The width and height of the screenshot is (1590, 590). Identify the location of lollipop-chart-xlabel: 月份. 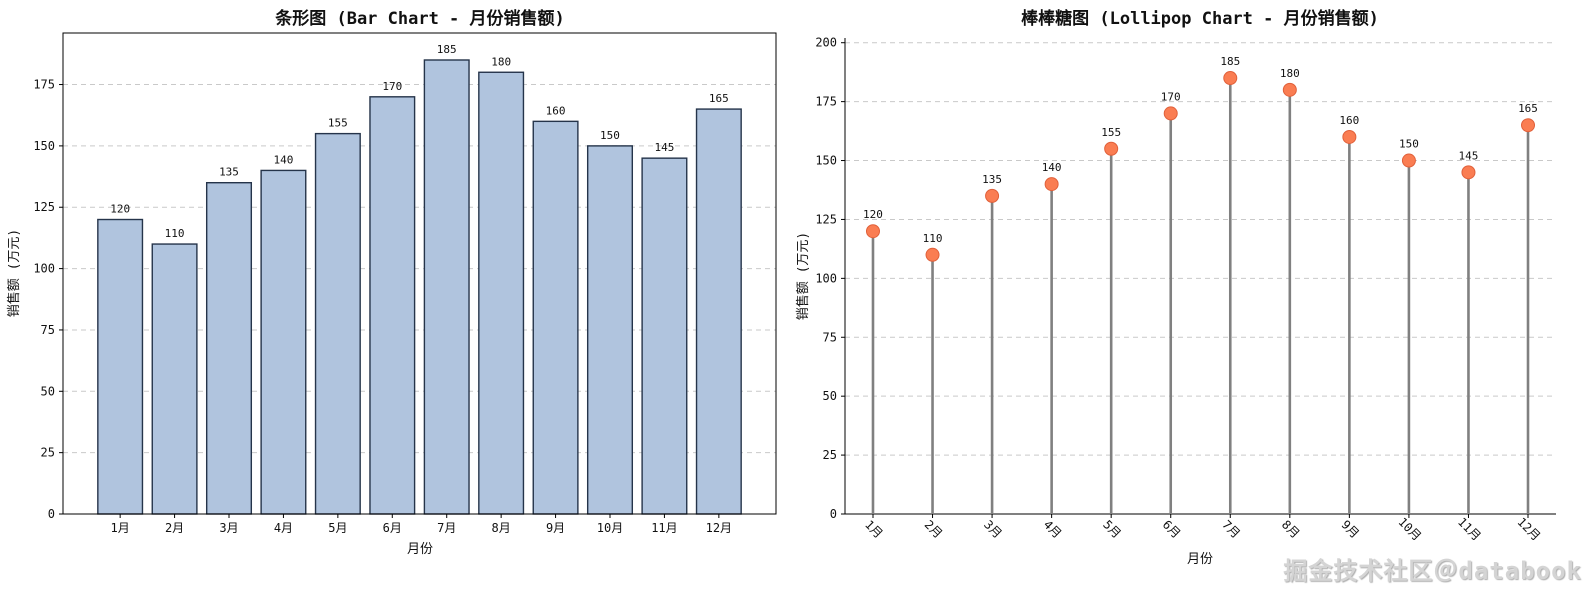
(1200, 559).